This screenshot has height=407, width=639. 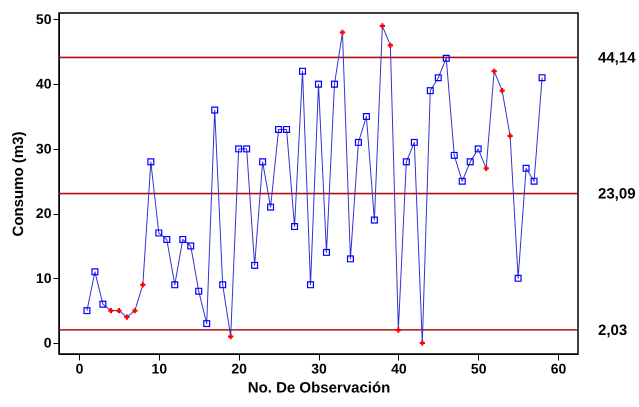 I want to click on ref-line-label: 23,09, so click(x=617, y=194).